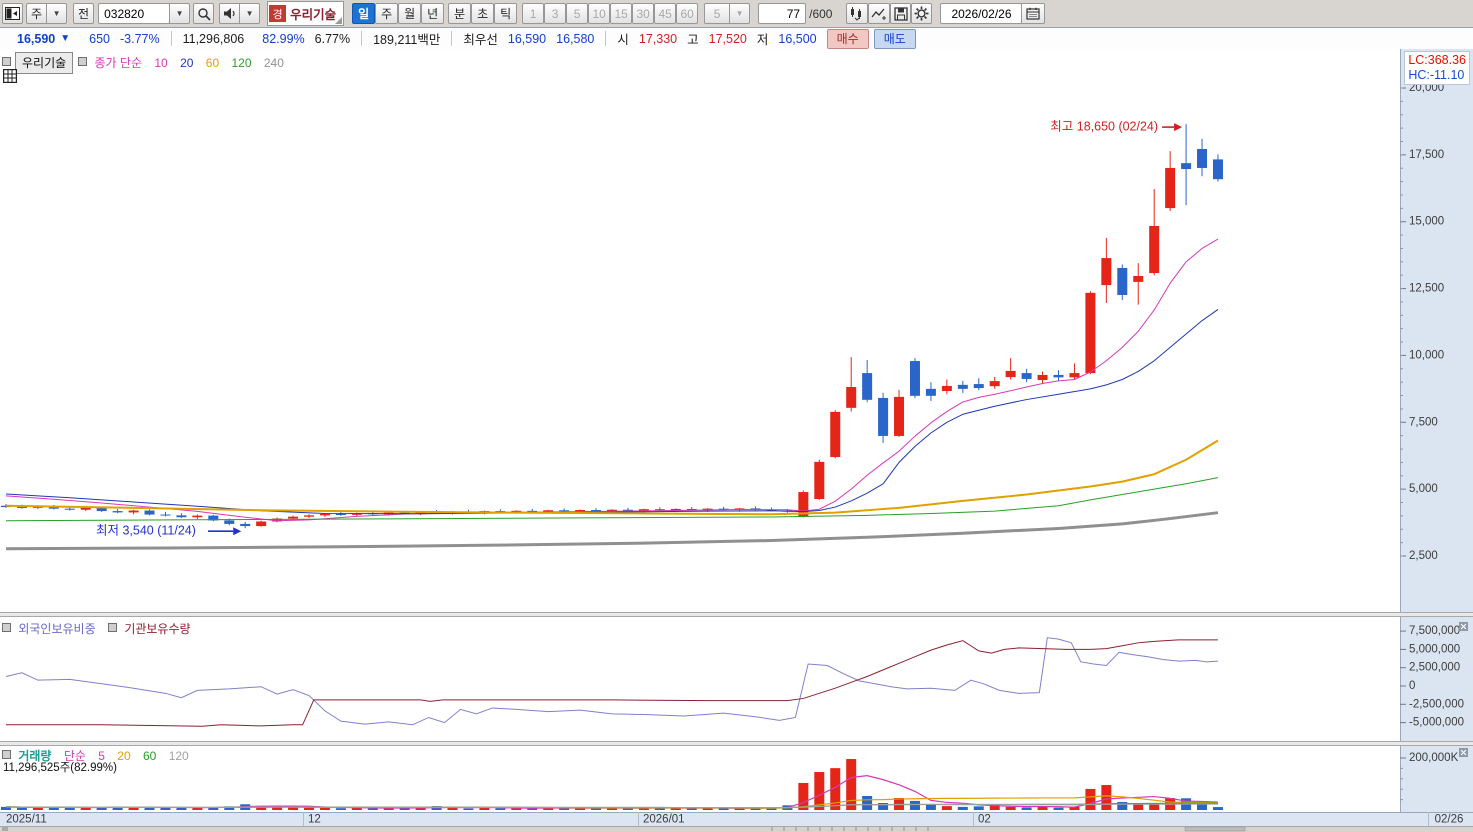 The image size is (1473, 832). Describe the element at coordinates (1104, 126) in the screenshot. I see `svg-text: 최고 18,650 (02/24)` at that location.